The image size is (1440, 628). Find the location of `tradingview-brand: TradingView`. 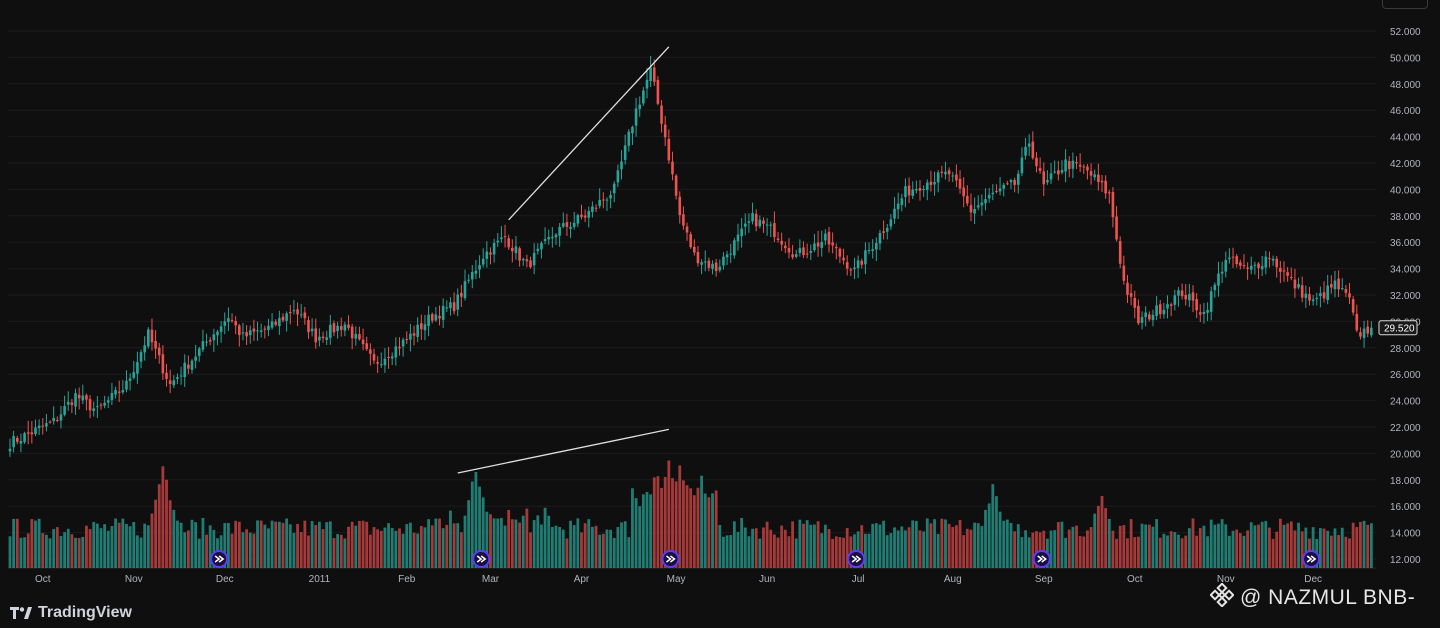

tradingview-brand: TradingView is located at coordinates (71, 613).